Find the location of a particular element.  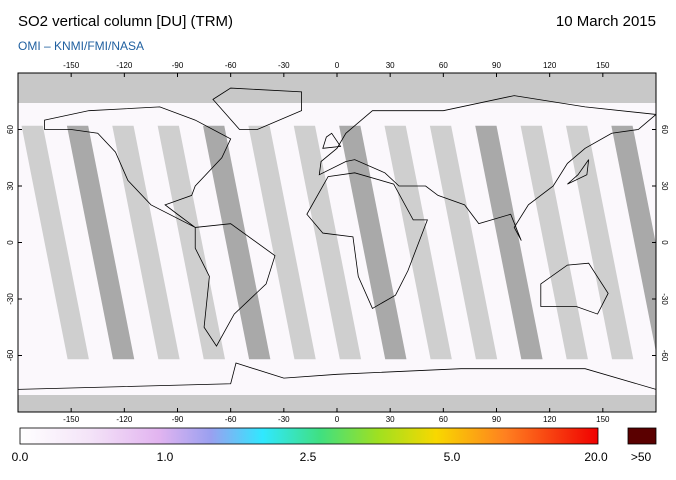

colorbar-label: 2.5 is located at coordinates (308, 457).